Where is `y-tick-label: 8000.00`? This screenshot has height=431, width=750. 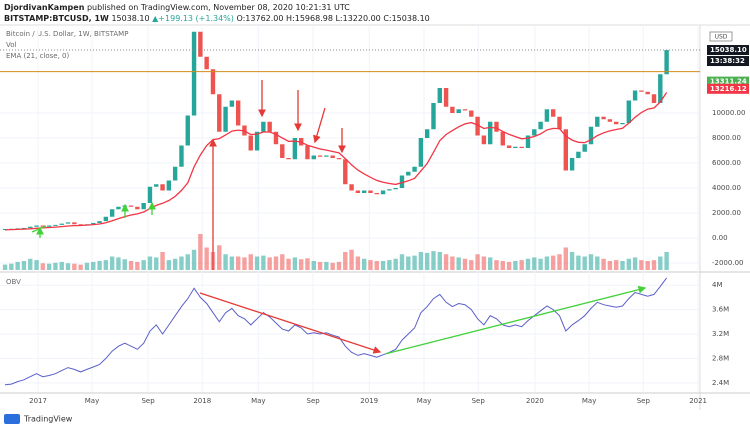 y-tick-label: 8000.00 is located at coordinates (726, 138).